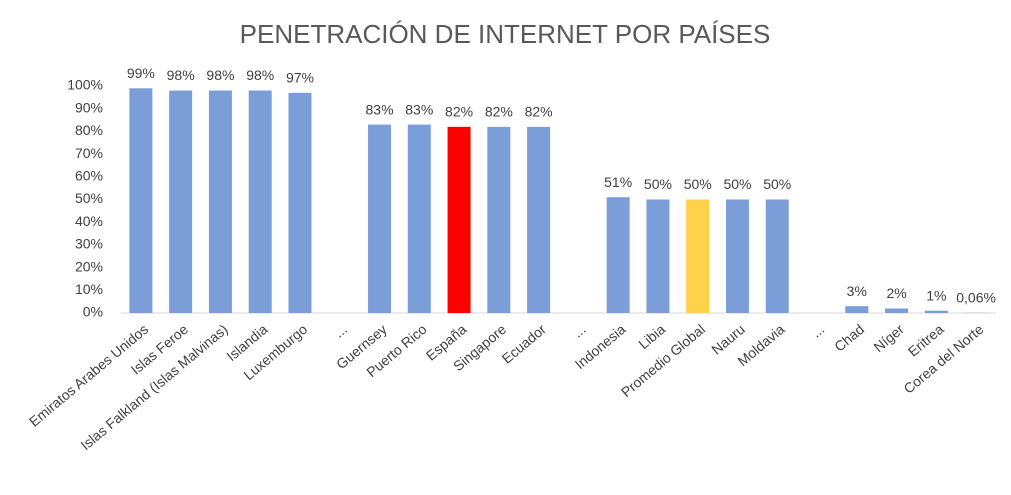 This screenshot has width=1011, height=495. I want to click on y-tick-label: 90%, so click(89, 107).